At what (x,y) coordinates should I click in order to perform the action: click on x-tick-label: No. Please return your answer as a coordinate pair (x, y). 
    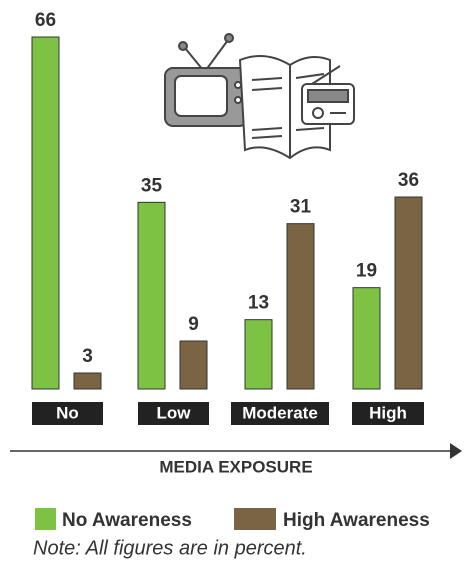
    Looking at the image, I should click on (67, 412).